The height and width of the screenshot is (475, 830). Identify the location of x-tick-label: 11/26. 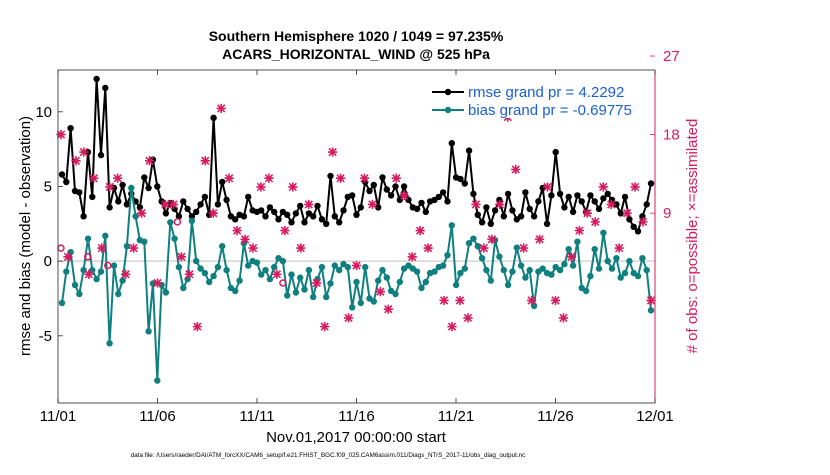
(555, 416).